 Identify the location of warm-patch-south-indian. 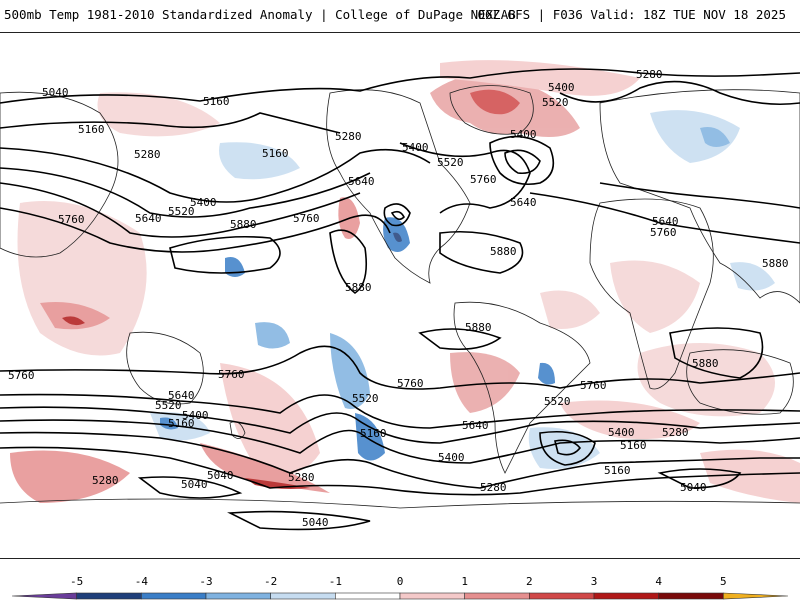
(750, 476).